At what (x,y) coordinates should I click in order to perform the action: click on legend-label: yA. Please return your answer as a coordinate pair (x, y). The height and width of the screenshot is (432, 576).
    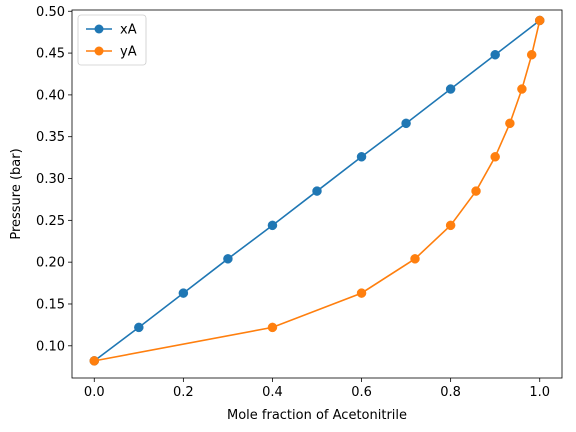
    Looking at the image, I should click on (128, 52).